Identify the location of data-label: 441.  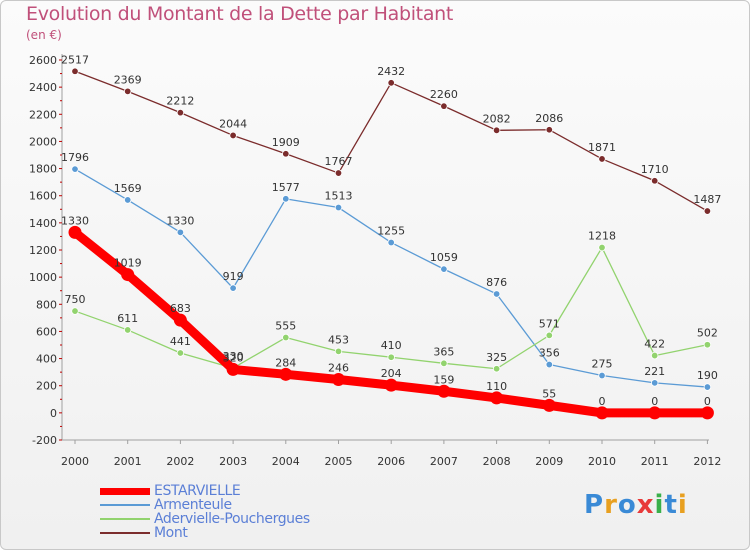
(180, 341).